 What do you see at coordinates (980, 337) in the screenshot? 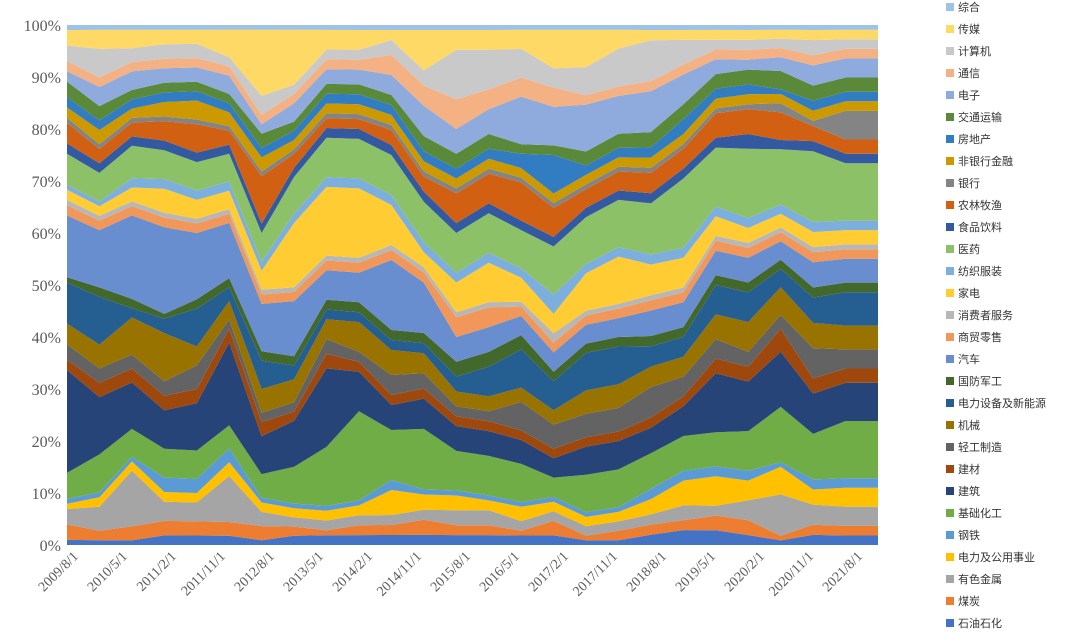
I see `legend-label: 商贸零售` at bounding box center [980, 337].